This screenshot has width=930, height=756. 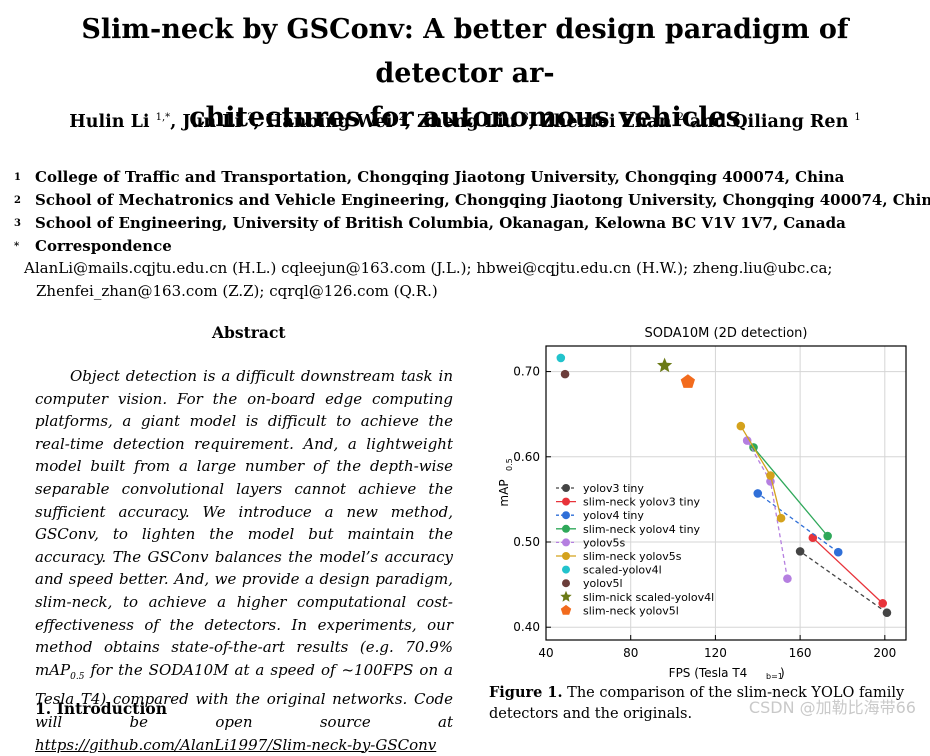 I want to click on title-line-2: chitectures for autonomous vehicles, so click(x=465, y=117).